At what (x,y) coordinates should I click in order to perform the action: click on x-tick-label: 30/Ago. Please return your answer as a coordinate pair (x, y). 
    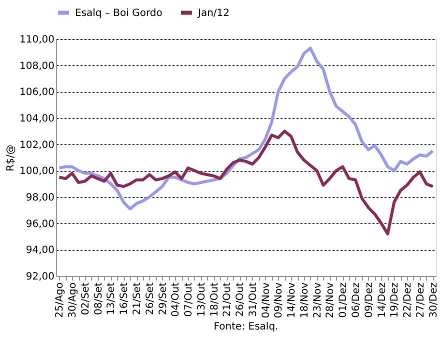
    Looking at the image, I should click on (73, 300).